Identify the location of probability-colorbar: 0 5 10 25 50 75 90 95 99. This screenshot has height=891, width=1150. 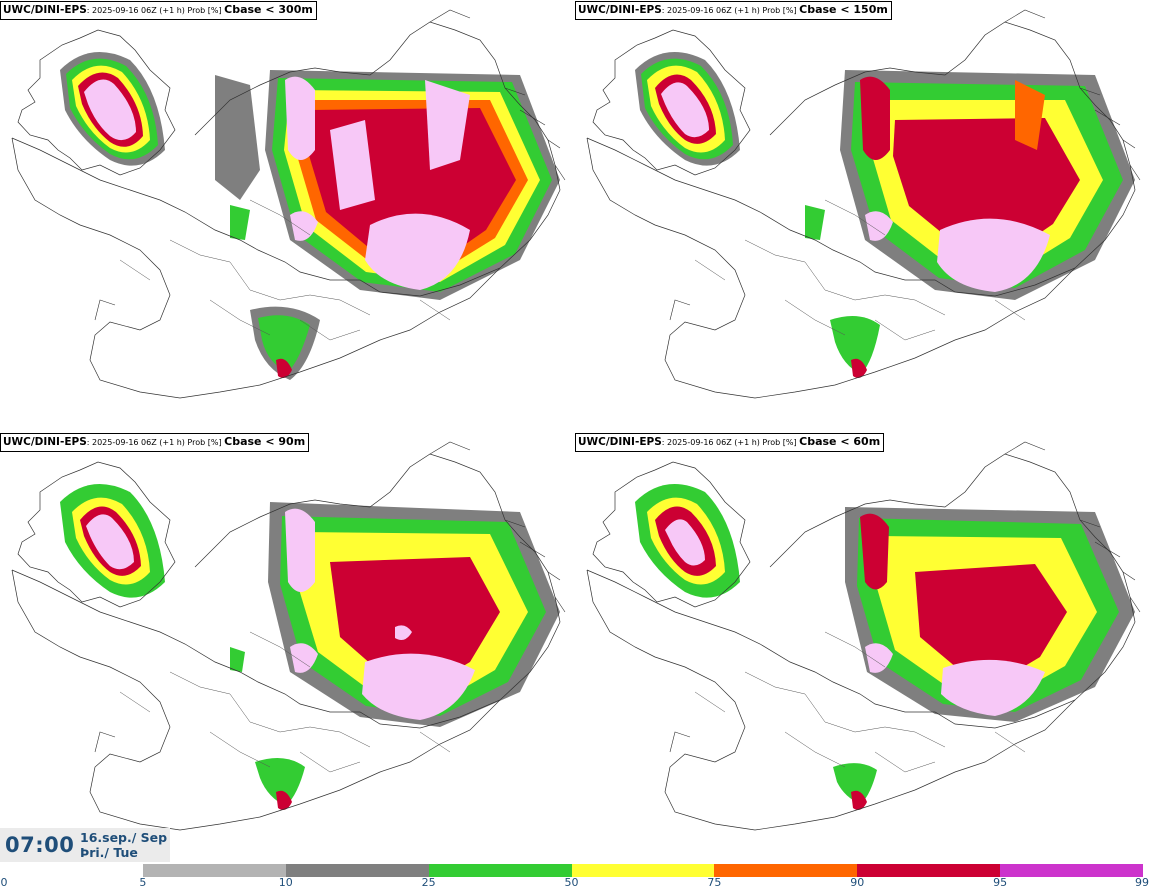
(575, 876).